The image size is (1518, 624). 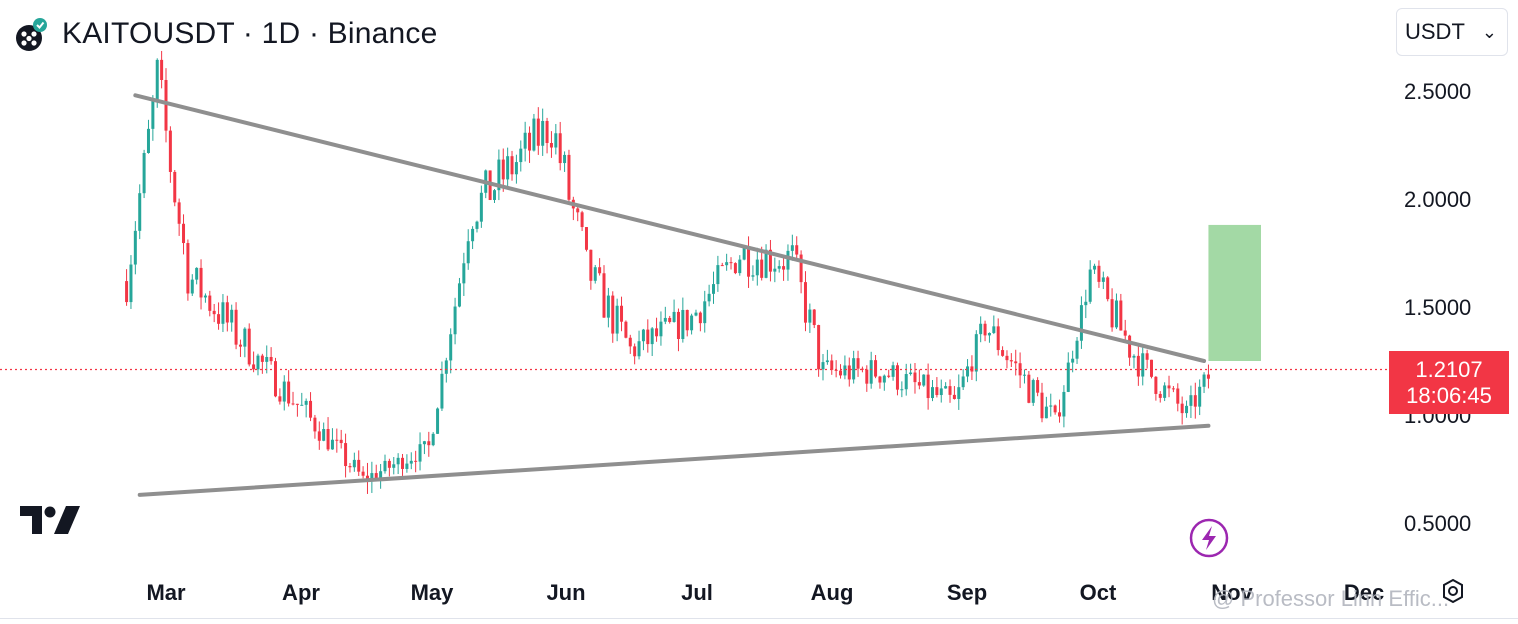 I want to click on currency-select: USDT ⌄, so click(x=1452, y=32).